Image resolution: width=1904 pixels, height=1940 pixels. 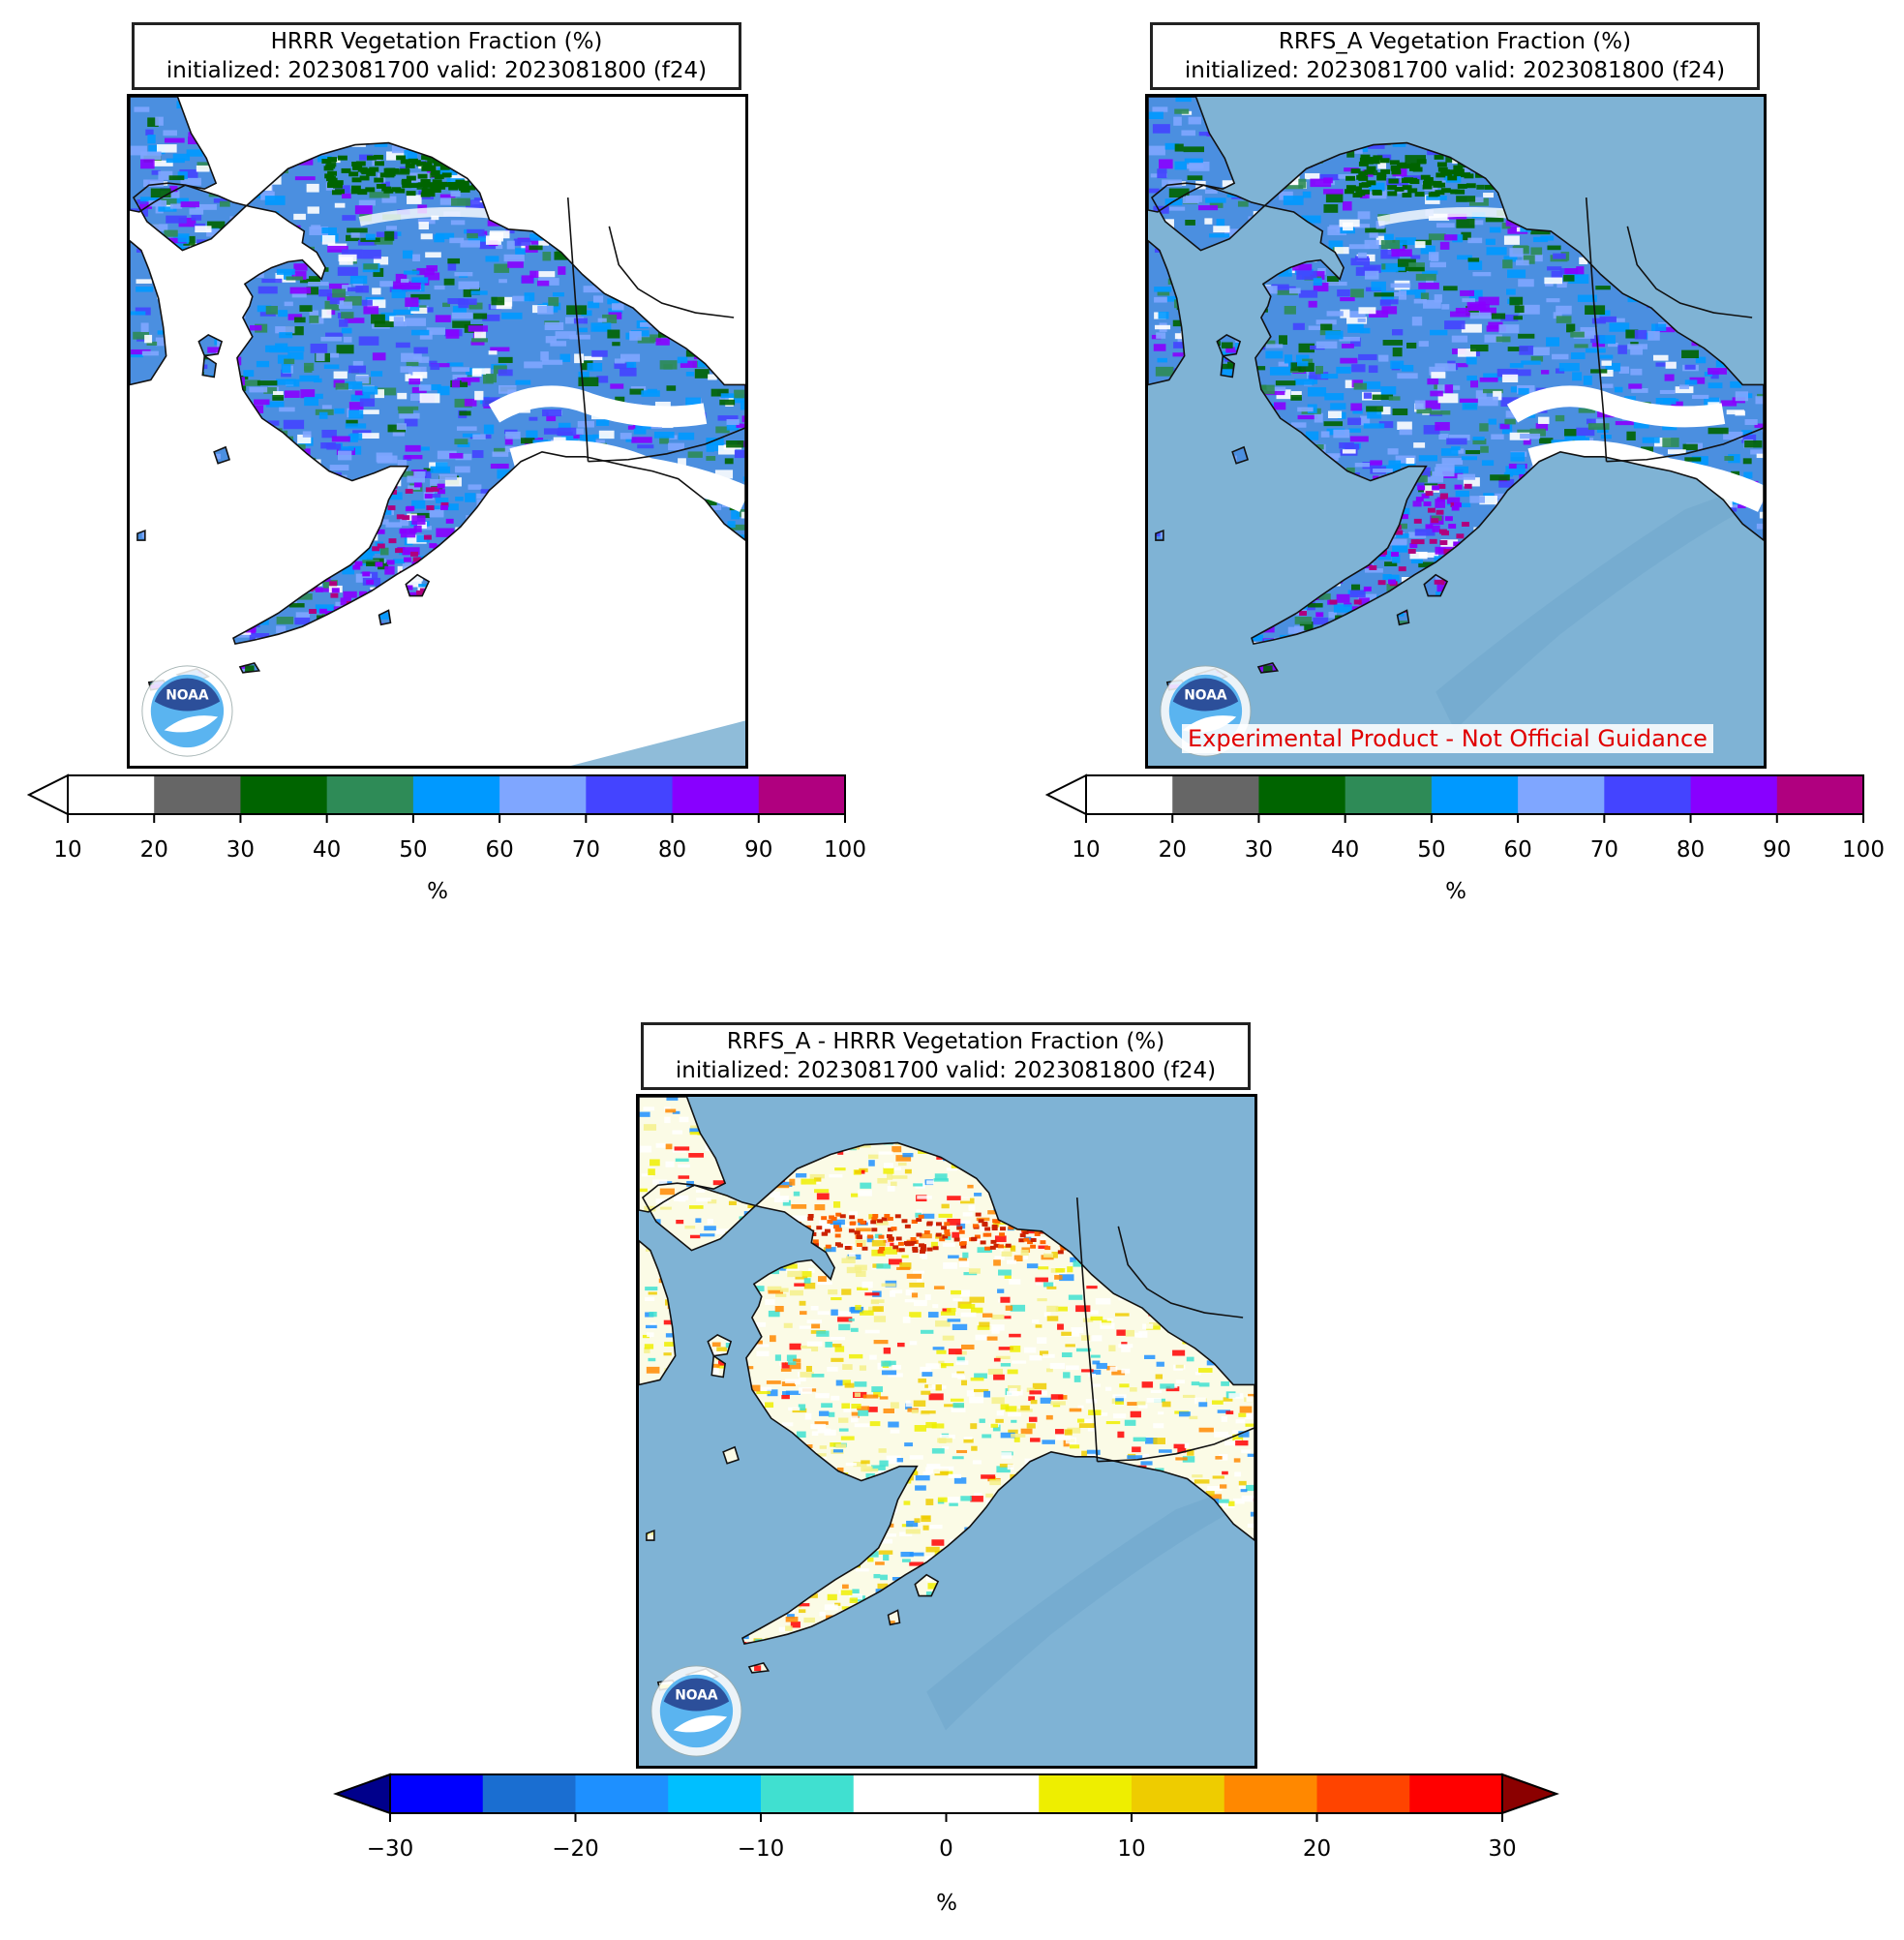 What do you see at coordinates (575, 1849) in the screenshot?
I see `colorbar-tick-label: −20` at bounding box center [575, 1849].